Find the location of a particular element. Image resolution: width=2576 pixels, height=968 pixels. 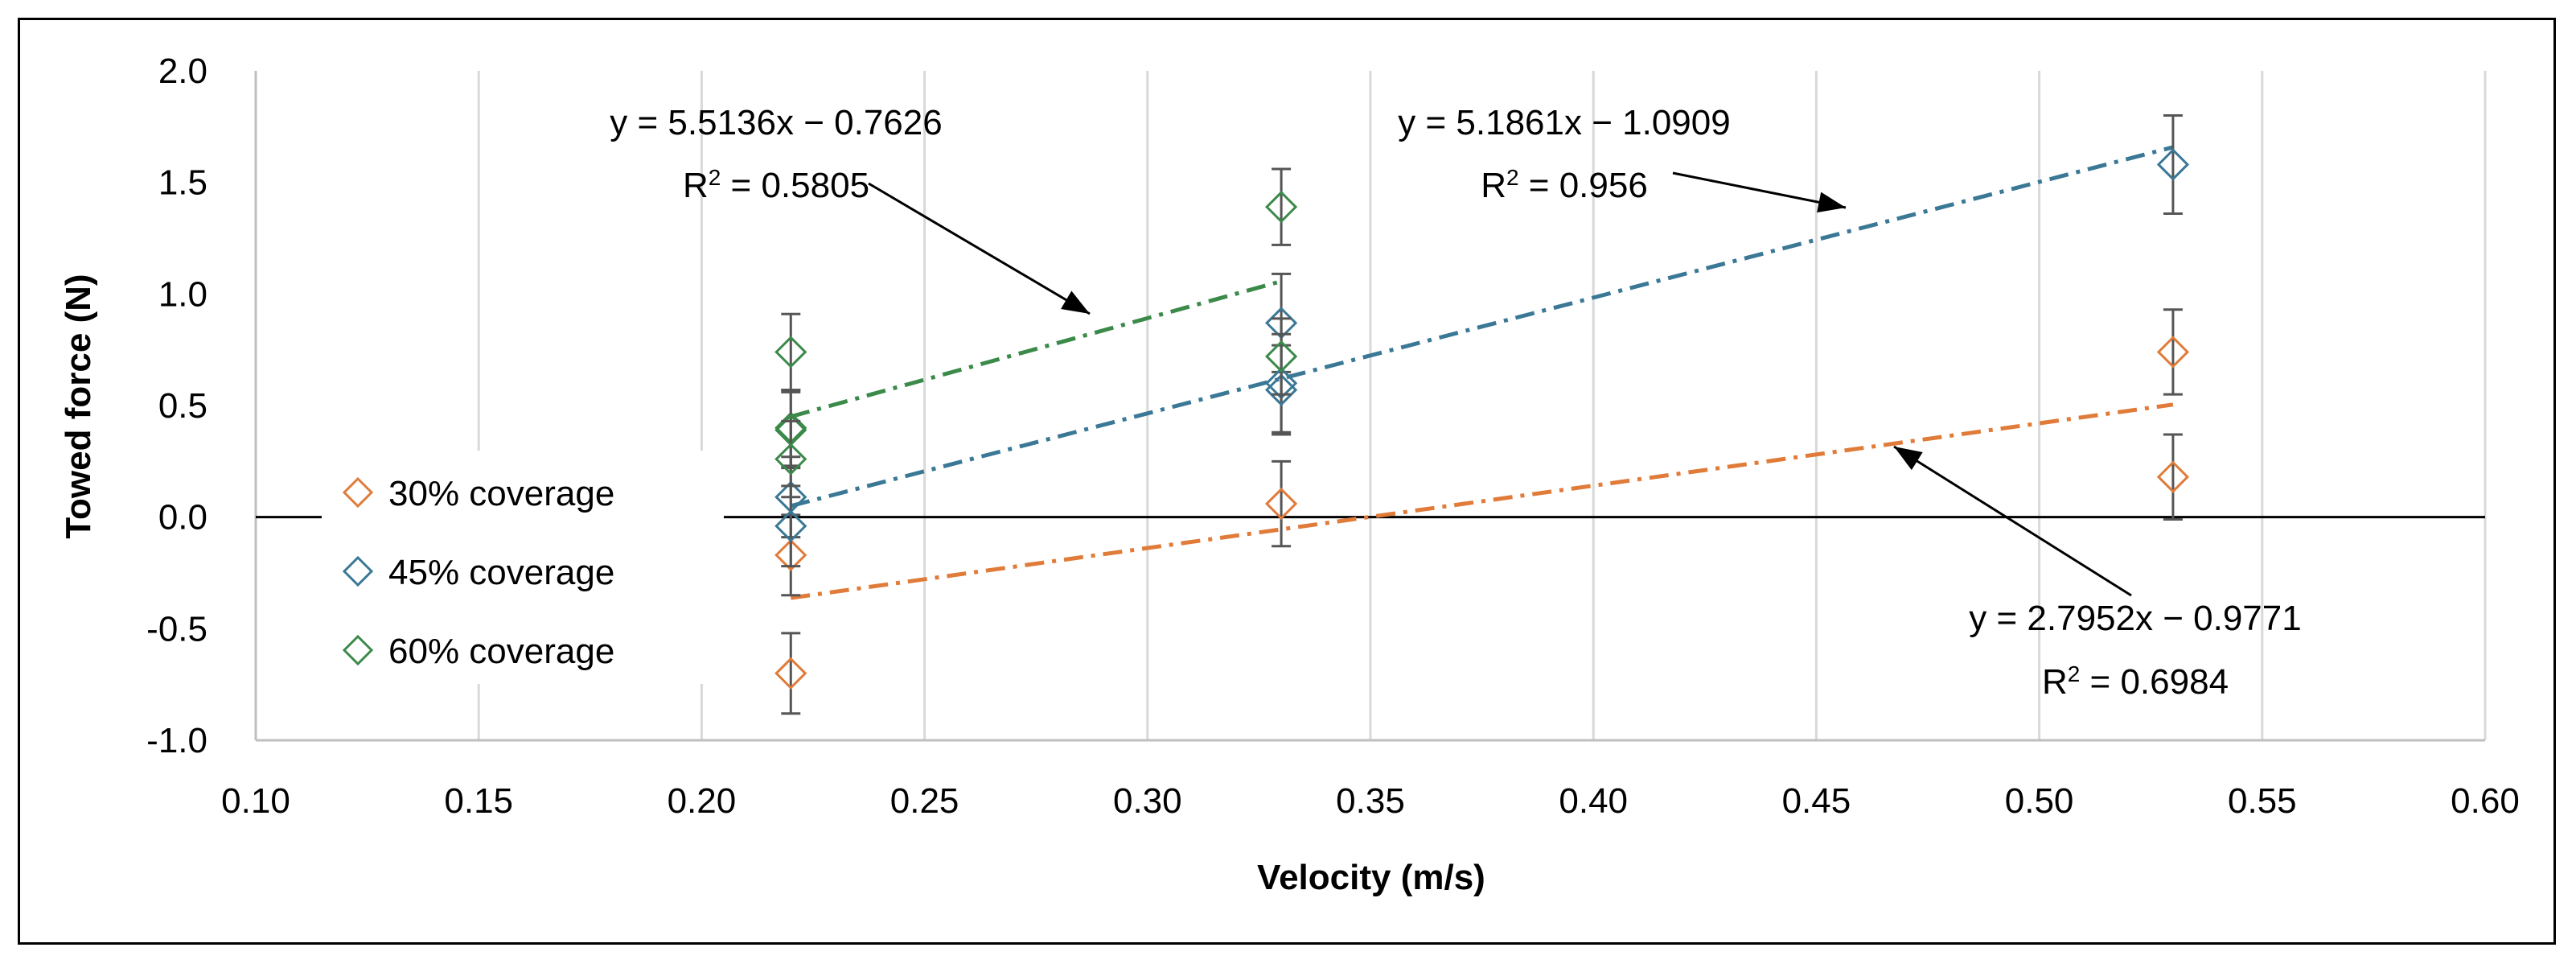

legend-label: 45% coverage is located at coordinates (501, 572).